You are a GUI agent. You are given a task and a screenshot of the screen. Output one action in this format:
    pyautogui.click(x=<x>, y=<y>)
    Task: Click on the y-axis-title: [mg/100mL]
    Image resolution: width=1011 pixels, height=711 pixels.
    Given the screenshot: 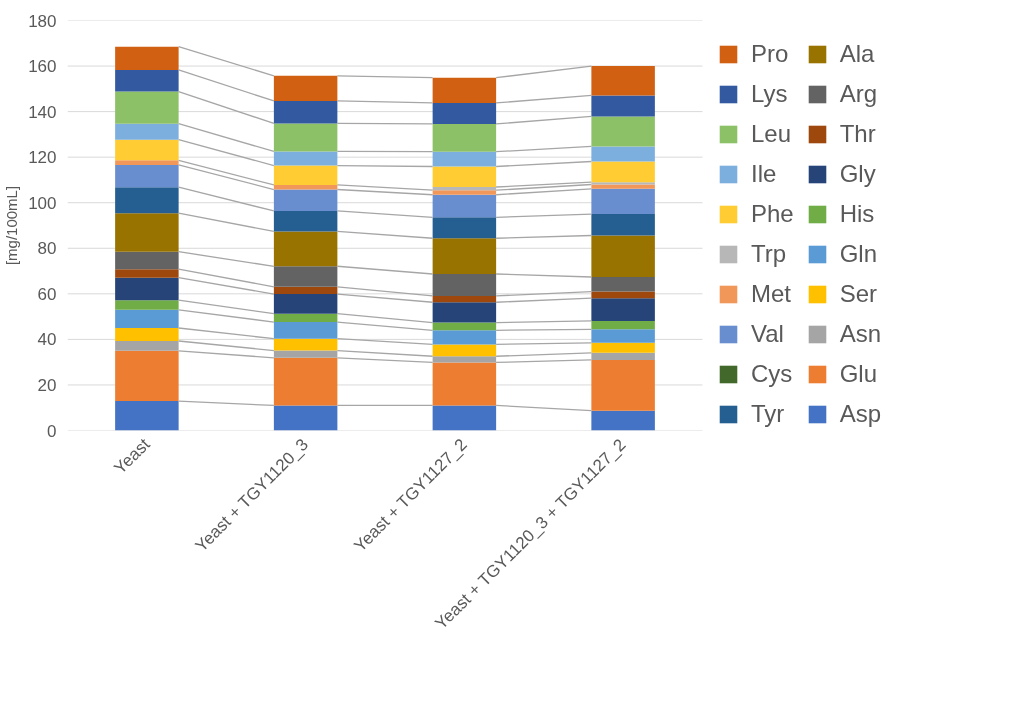 What is the action you would take?
    pyautogui.click(x=12, y=225)
    